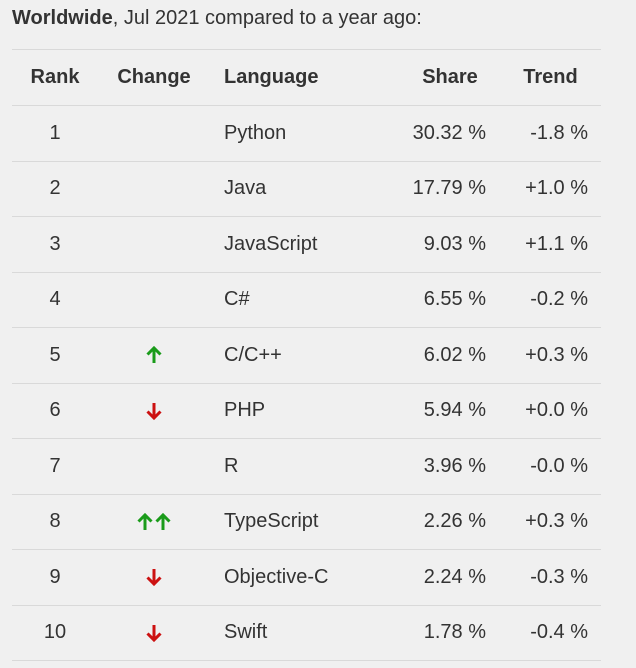 The height and width of the screenshot is (668, 636). I want to click on table-row: 3 JavaScript 9.03 % +1.1 %, so click(306, 244).